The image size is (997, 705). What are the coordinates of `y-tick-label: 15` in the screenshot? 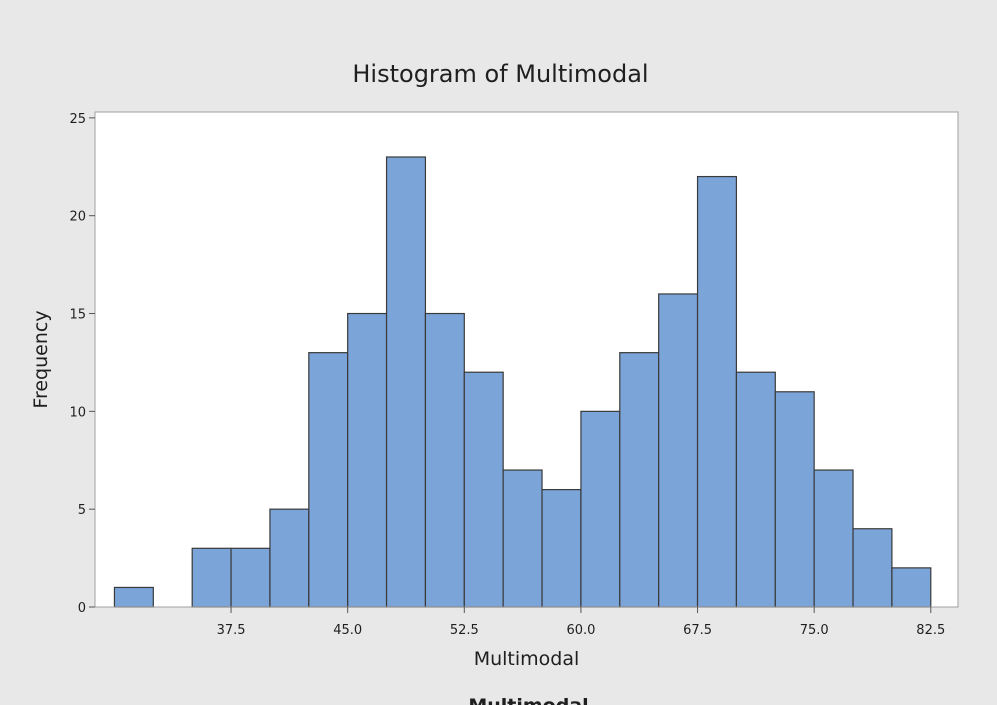 It's located at (77, 315).